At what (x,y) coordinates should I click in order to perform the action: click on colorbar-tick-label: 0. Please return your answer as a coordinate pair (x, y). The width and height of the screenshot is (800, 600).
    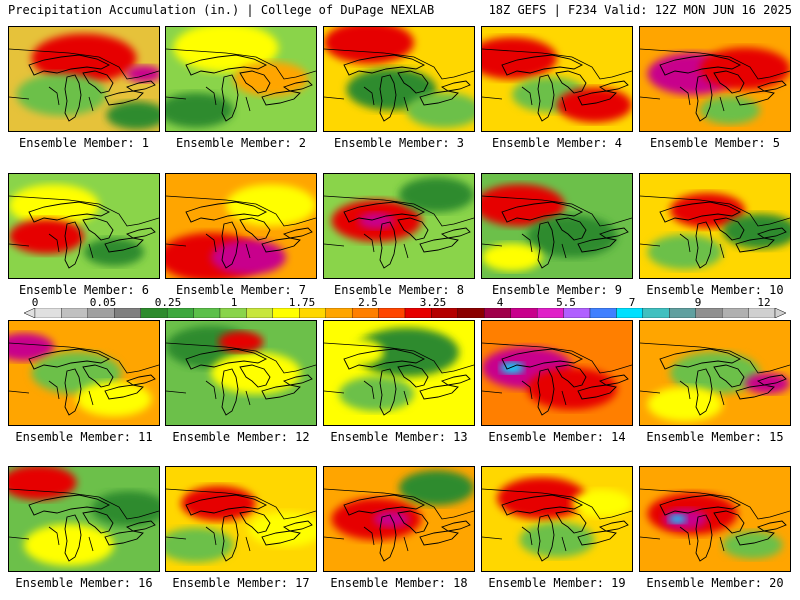
    Looking at the image, I should click on (35, 302).